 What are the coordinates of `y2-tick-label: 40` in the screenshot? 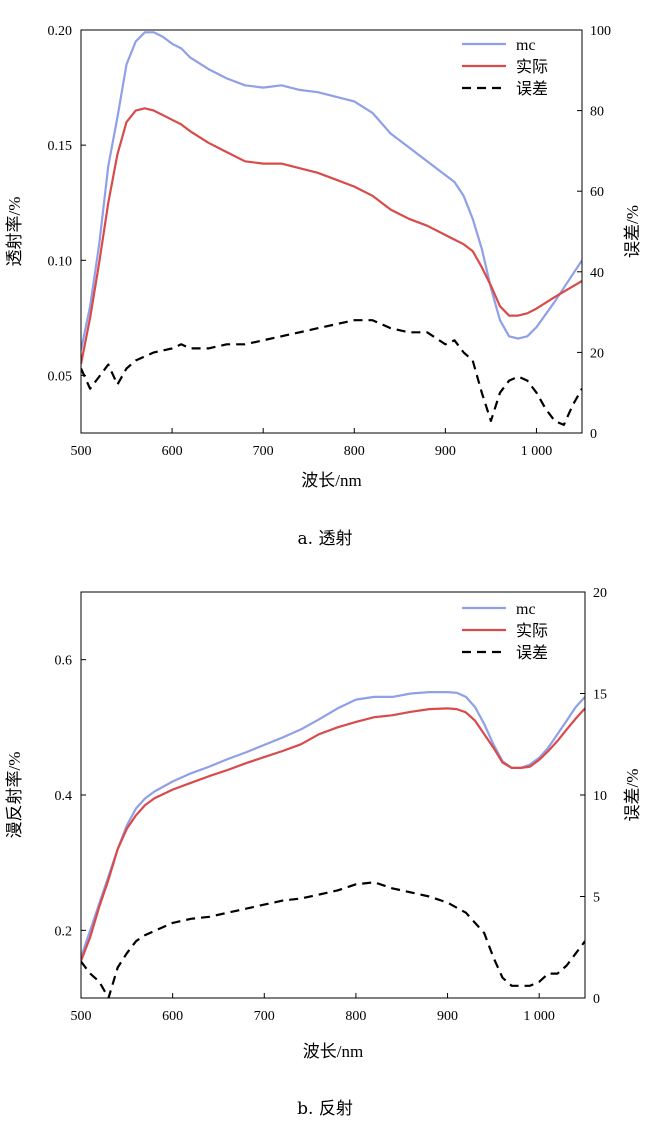 It's located at (597, 273).